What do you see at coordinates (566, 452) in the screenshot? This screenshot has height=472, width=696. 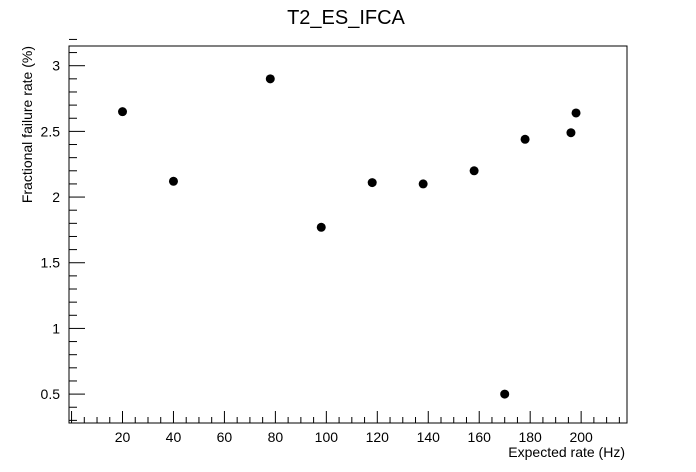 I see `x-axis-label: Expected rate (Hz)` at bounding box center [566, 452].